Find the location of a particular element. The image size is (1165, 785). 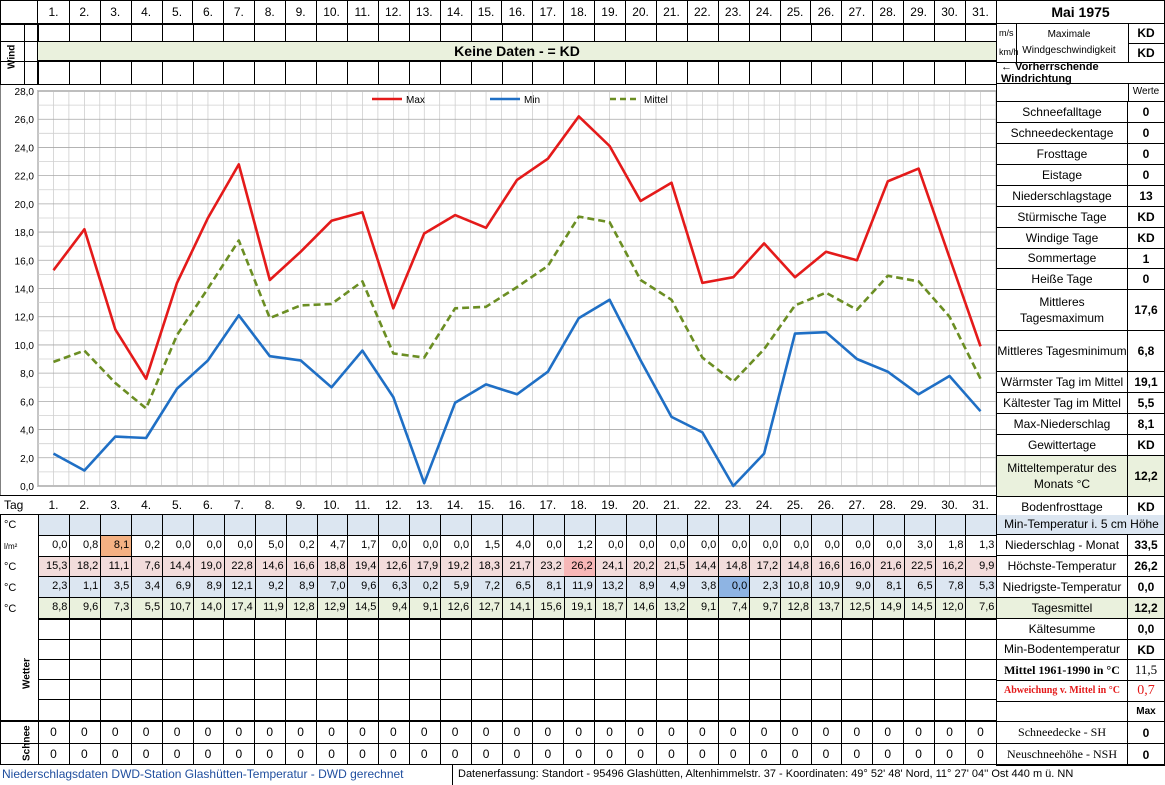

data-cell: 17,2 is located at coordinates (765, 567).